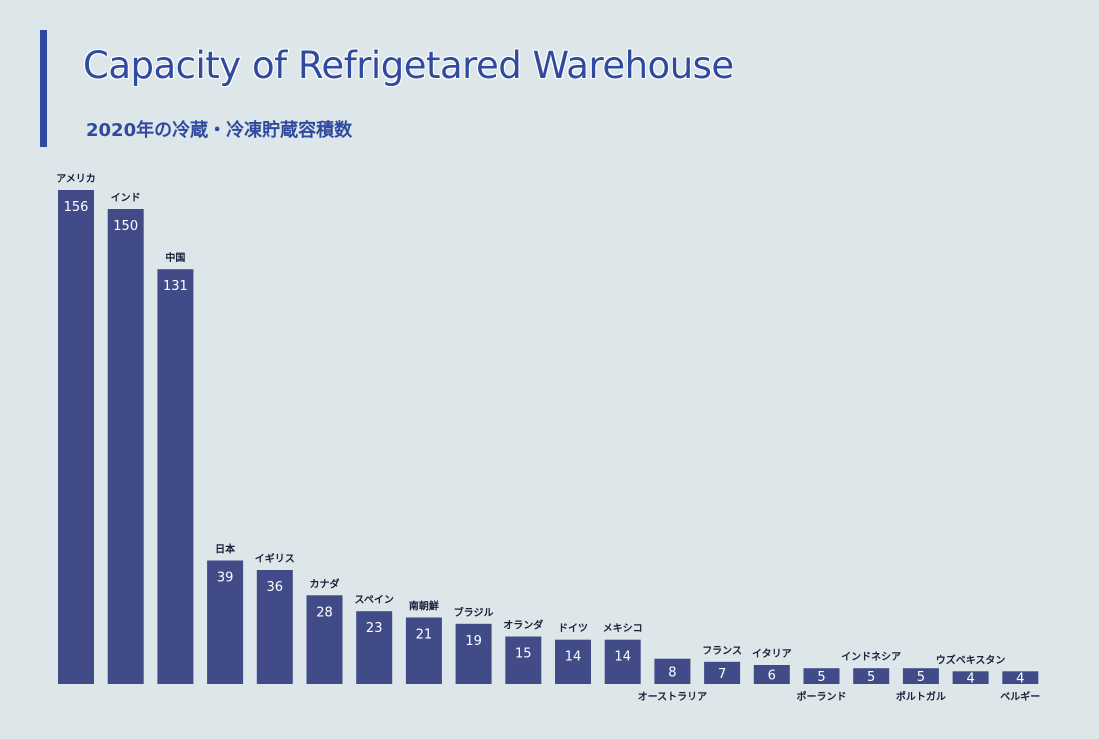 Image resolution: width=1099 pixels, height=739 pixels. What do you see at coordinates (623, 629) in the screenshot?
I see `category-label: メキシコ` at bounding box center [623, 629].